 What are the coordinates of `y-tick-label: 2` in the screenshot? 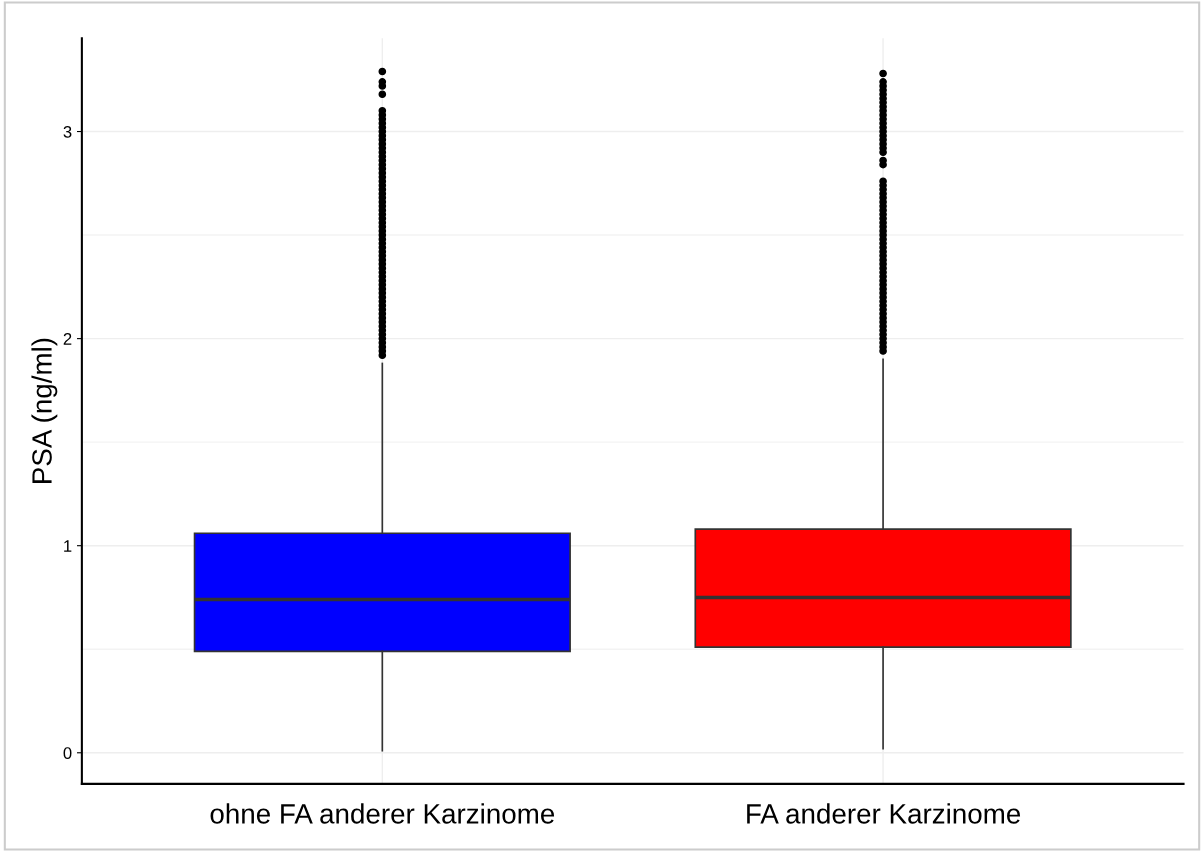 It's located at (67, 339).